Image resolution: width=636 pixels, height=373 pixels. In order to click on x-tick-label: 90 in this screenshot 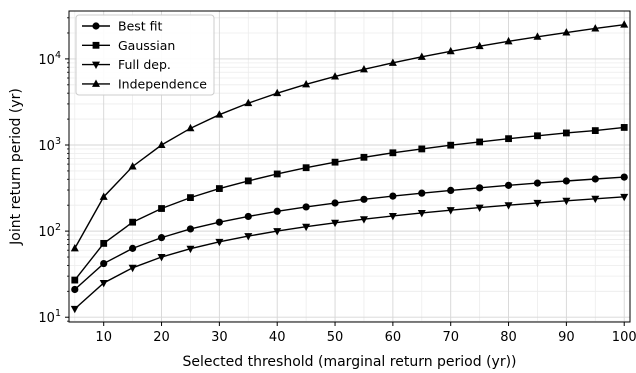, I will do `click(566, 337)`.